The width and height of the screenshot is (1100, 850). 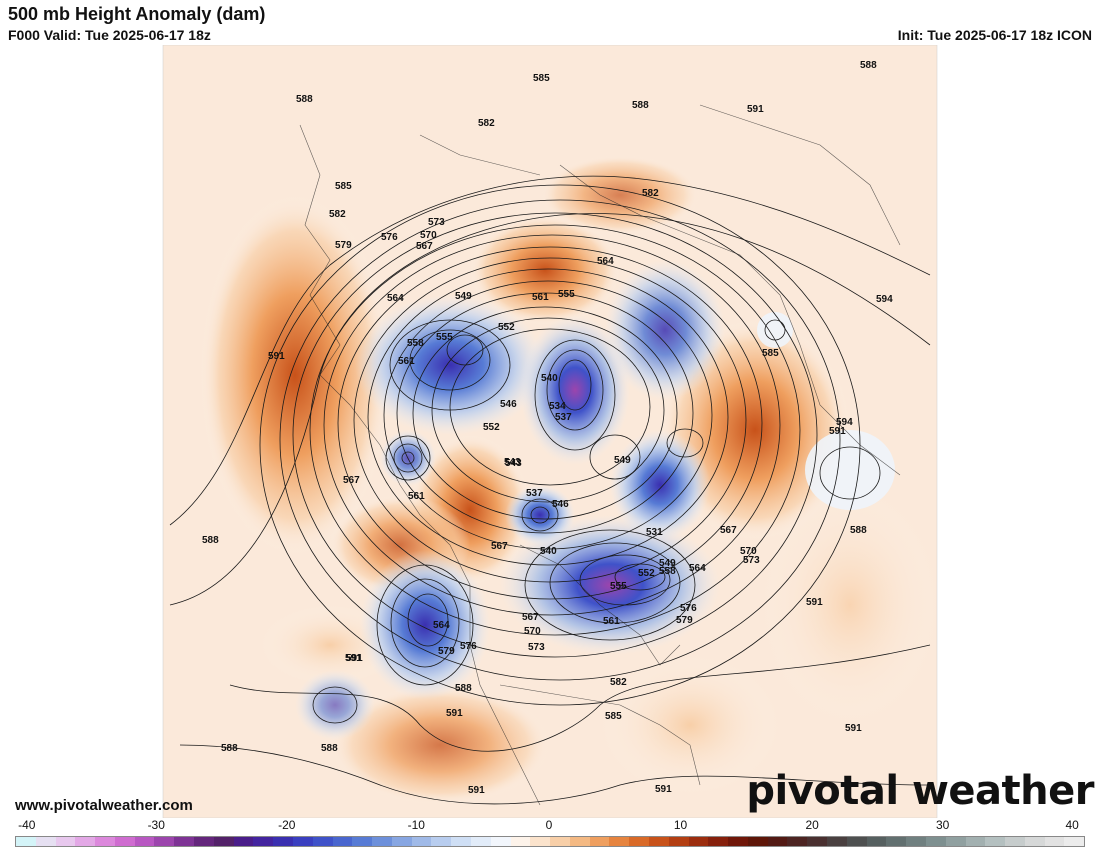 What do you see at coordinates (137, 14) in the screenshot?
I see `map-title: 500 mb Height Anomaly (dam)` at bounding box center [137, 14].